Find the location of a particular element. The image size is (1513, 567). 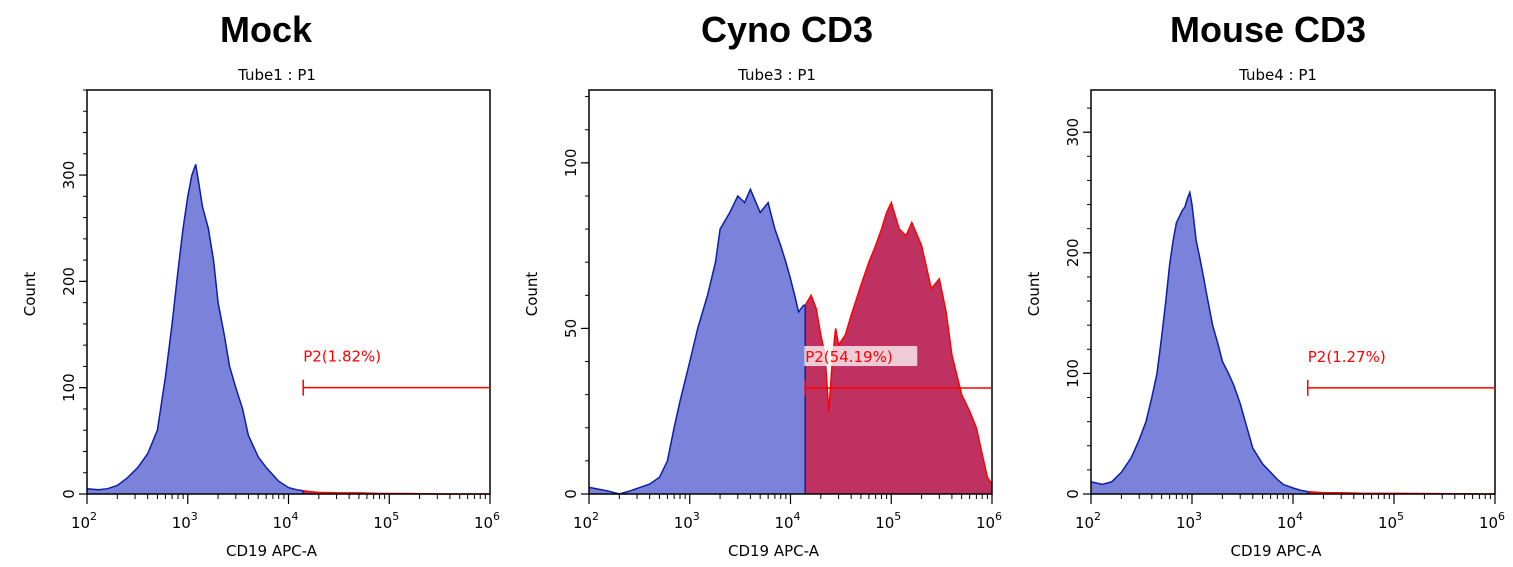

gate-label-background is located at coordinates (861, 356).